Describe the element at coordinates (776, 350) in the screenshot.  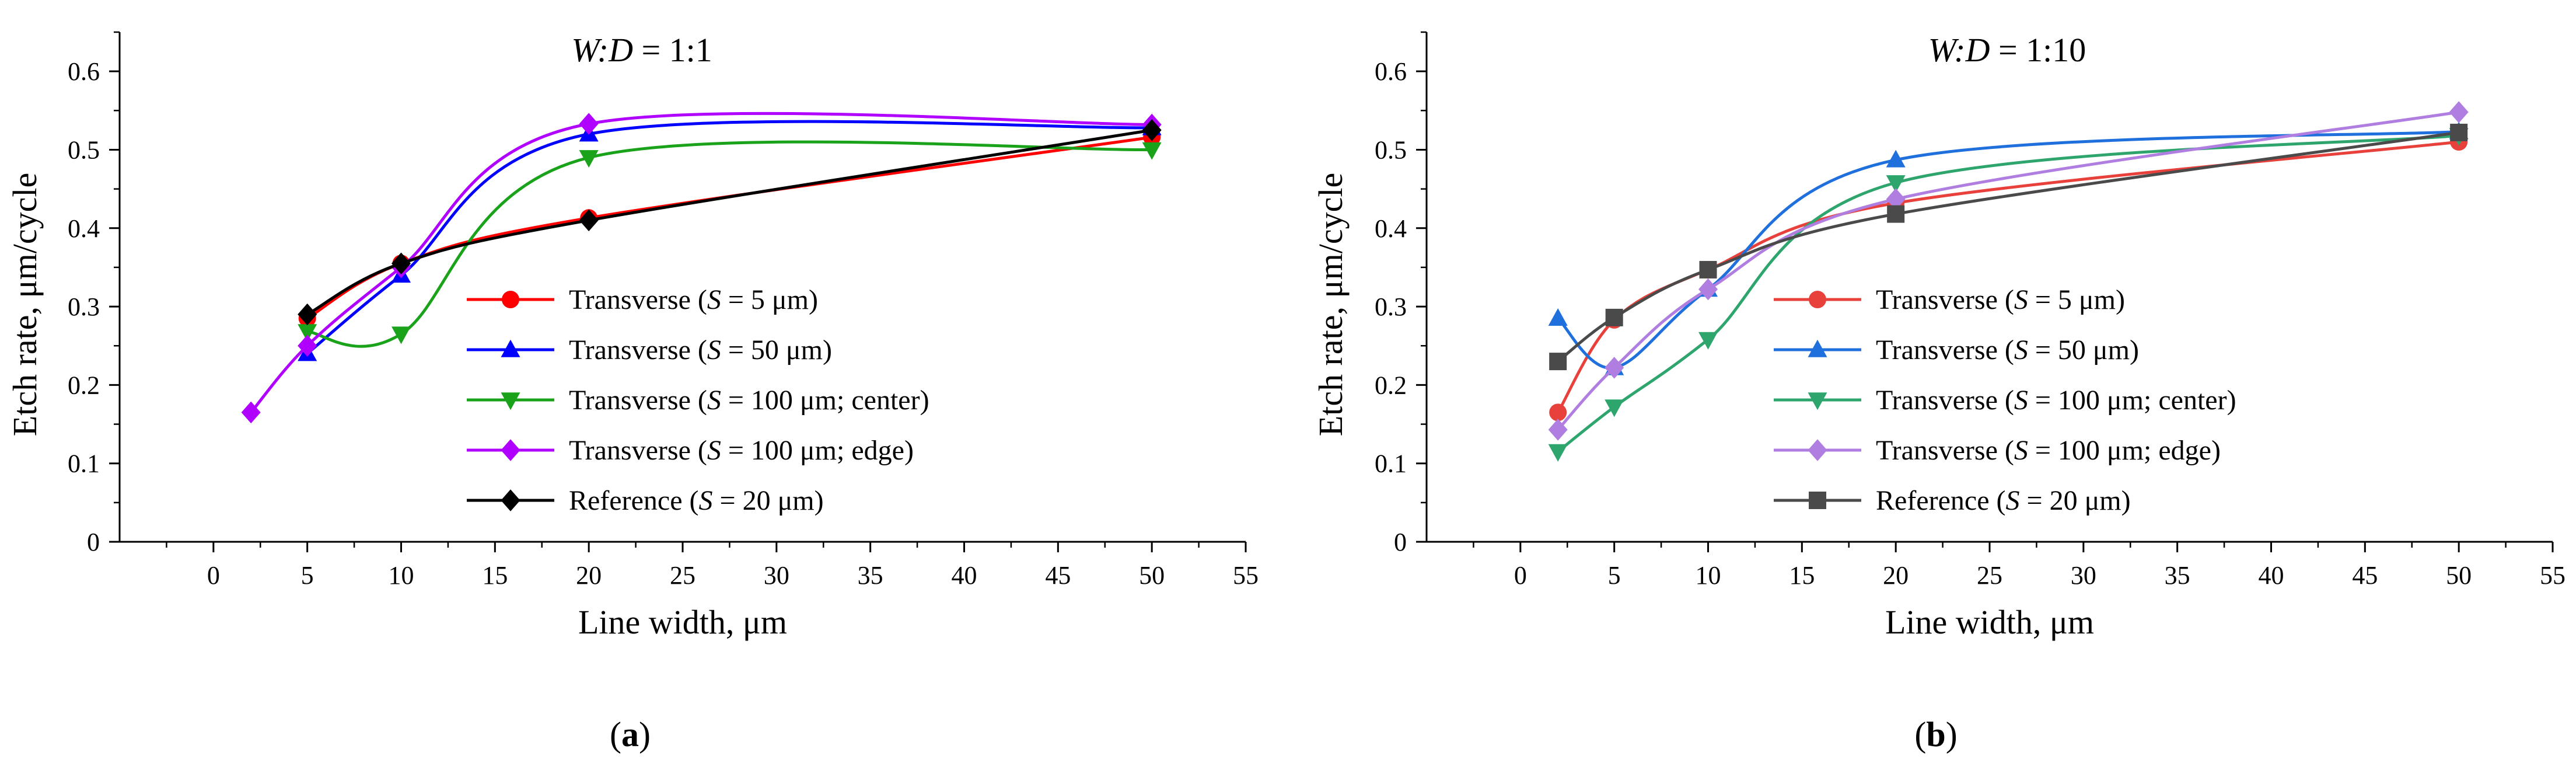
I see `legend-label-post: = 50 μm)` at that location.